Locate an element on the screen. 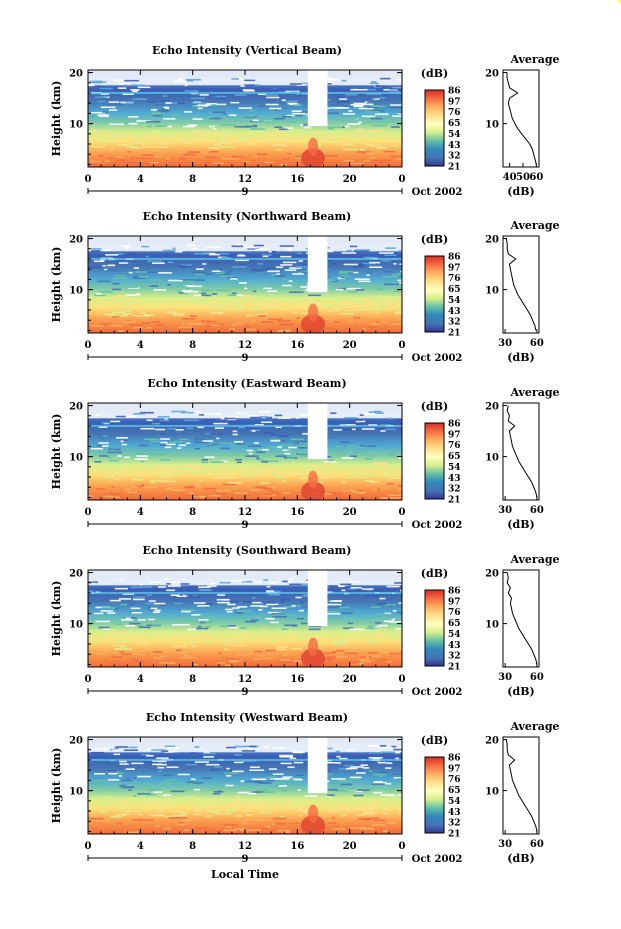 The image size is (621, 929). average-profile-3: Average 20 10 30 60 (dB) is located at coordinates (522, 458).